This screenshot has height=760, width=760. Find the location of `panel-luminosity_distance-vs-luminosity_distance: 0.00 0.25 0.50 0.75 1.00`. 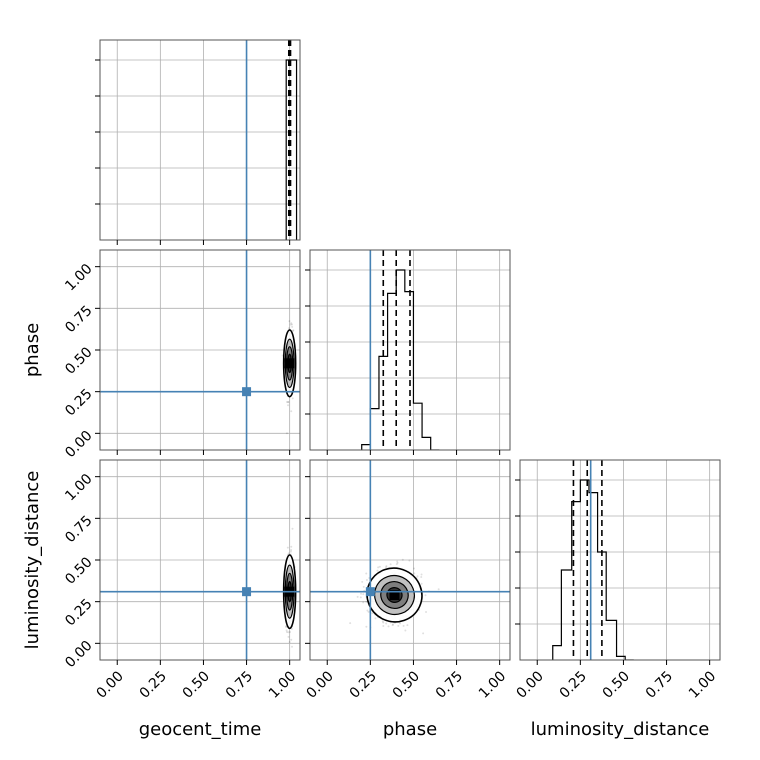

panel-luminosity_distance-vs-luminosity_distance: 0.00 0.25 0.50 0.75 1.00 is located at coordinates (617, 580).